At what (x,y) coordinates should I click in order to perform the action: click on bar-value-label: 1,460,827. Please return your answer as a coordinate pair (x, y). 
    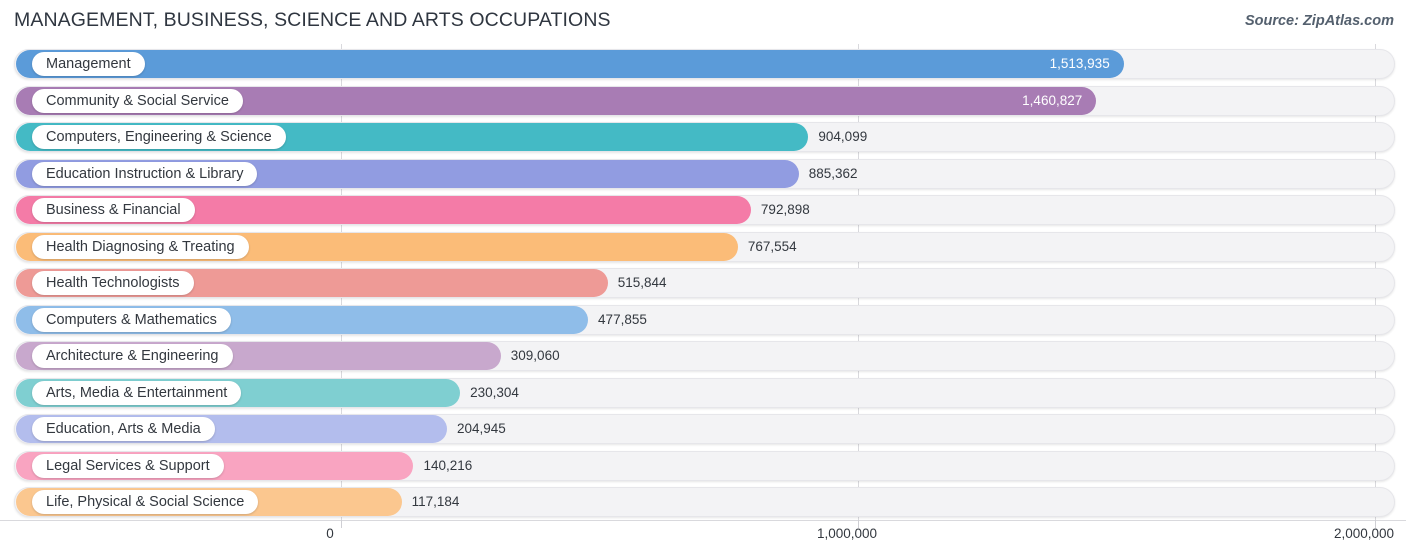
    Looking at the image, I should click on (1052, 100).